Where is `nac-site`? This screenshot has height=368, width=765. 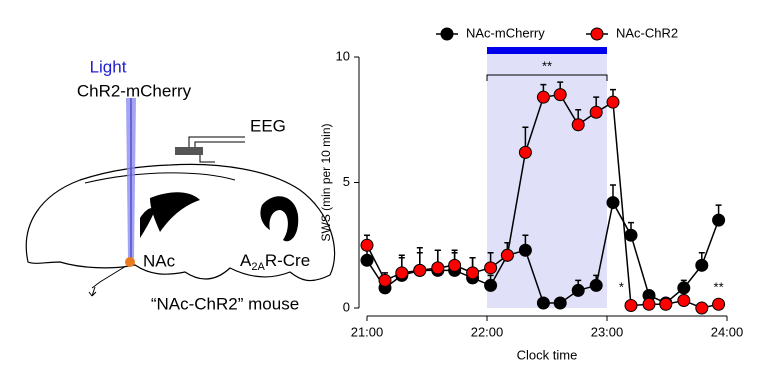
nac-site is located at coordinates (130, 262).